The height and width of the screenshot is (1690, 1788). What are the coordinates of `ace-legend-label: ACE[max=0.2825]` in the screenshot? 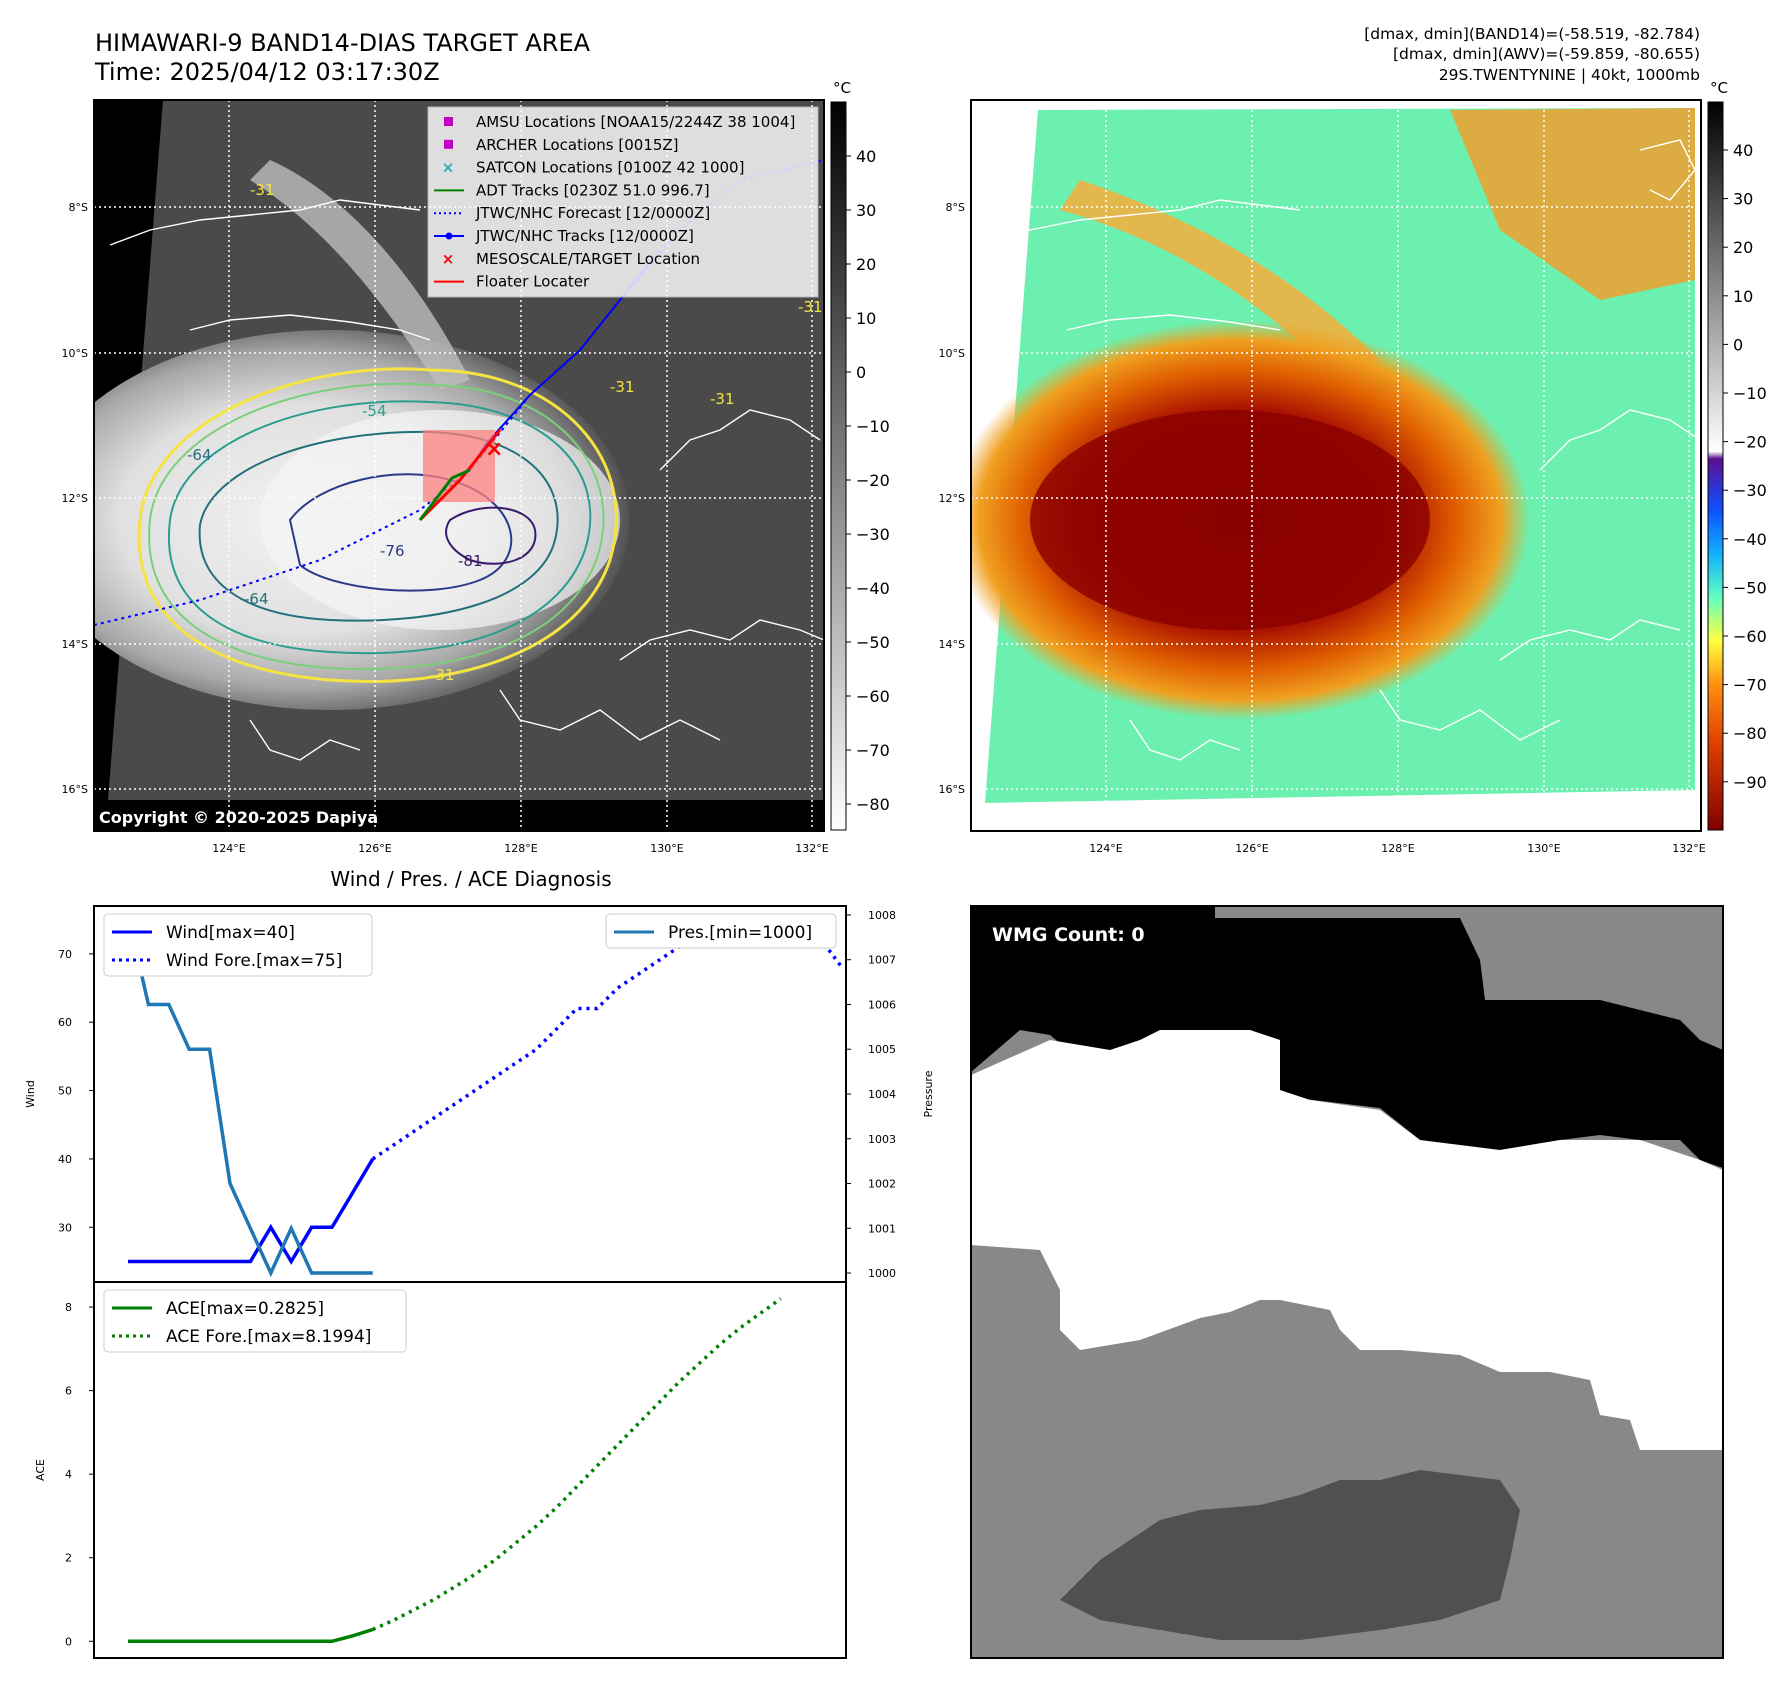 It's located at (245, 1309).